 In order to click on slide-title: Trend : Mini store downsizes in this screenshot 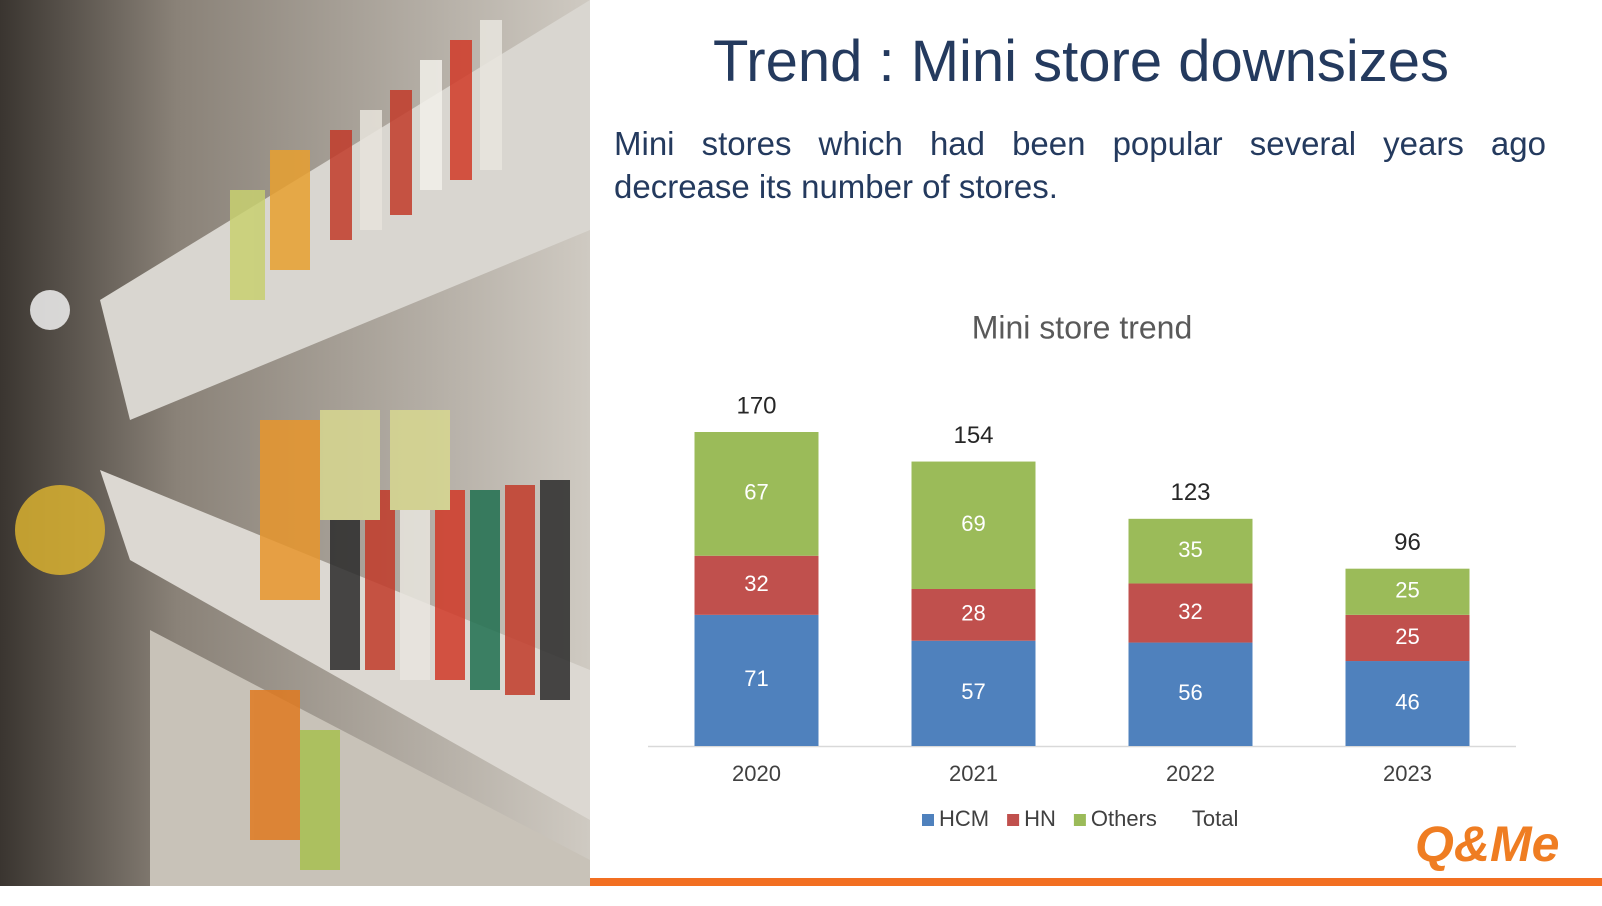, I will do `click(1081, 61)`.